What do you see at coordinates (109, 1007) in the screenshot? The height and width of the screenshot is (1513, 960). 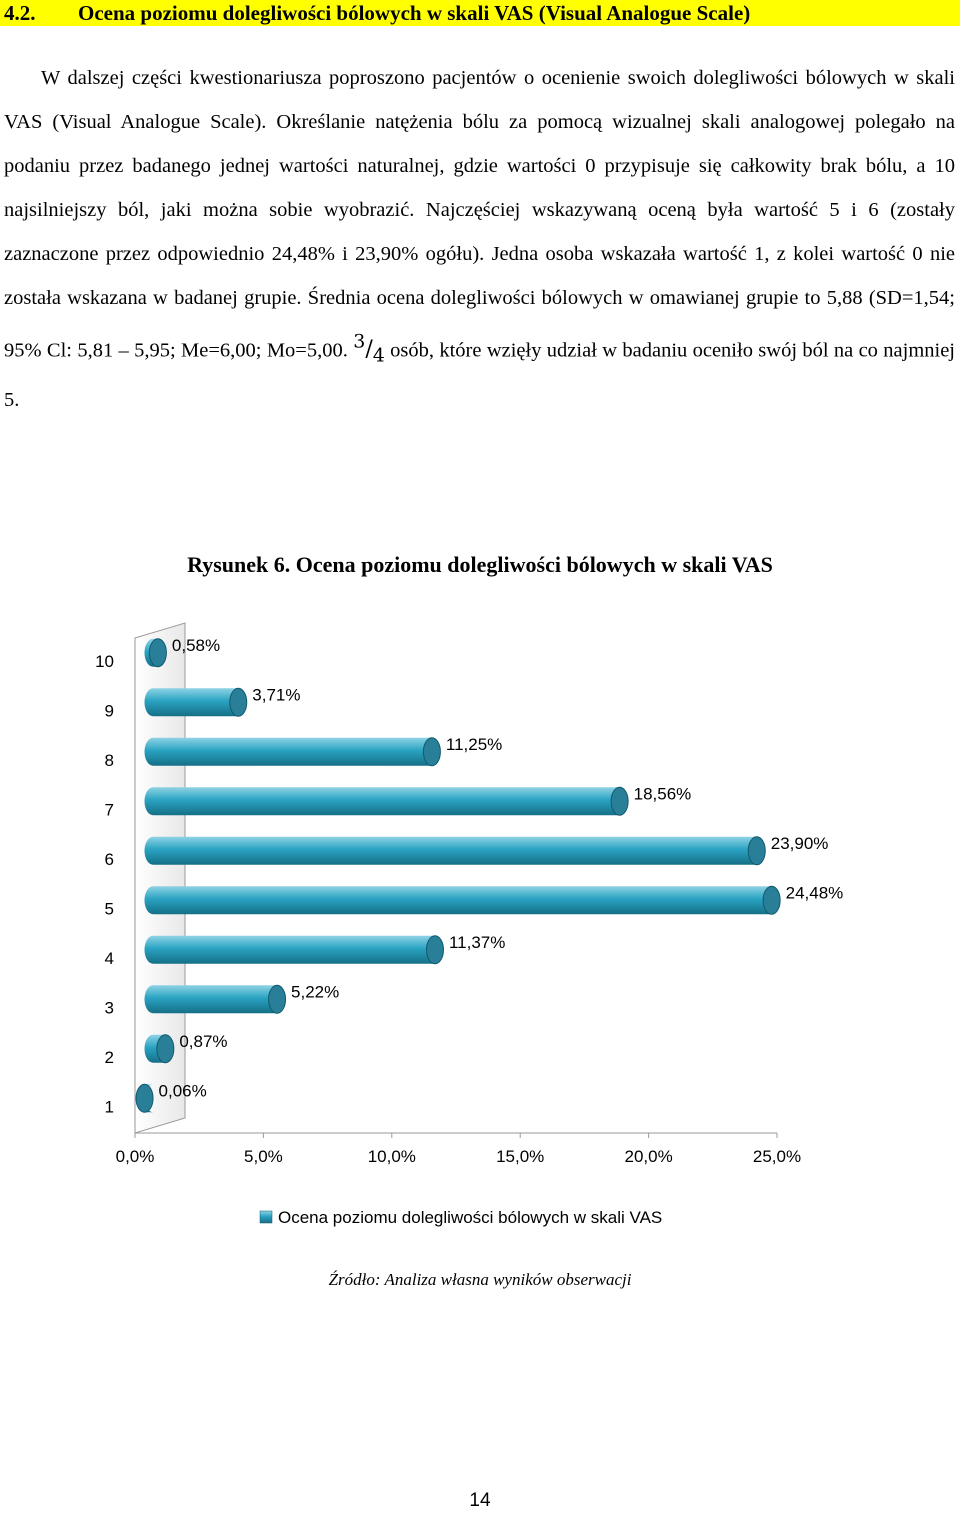 I see `y-tick-label: 3` at bounding box center [109, 1007].